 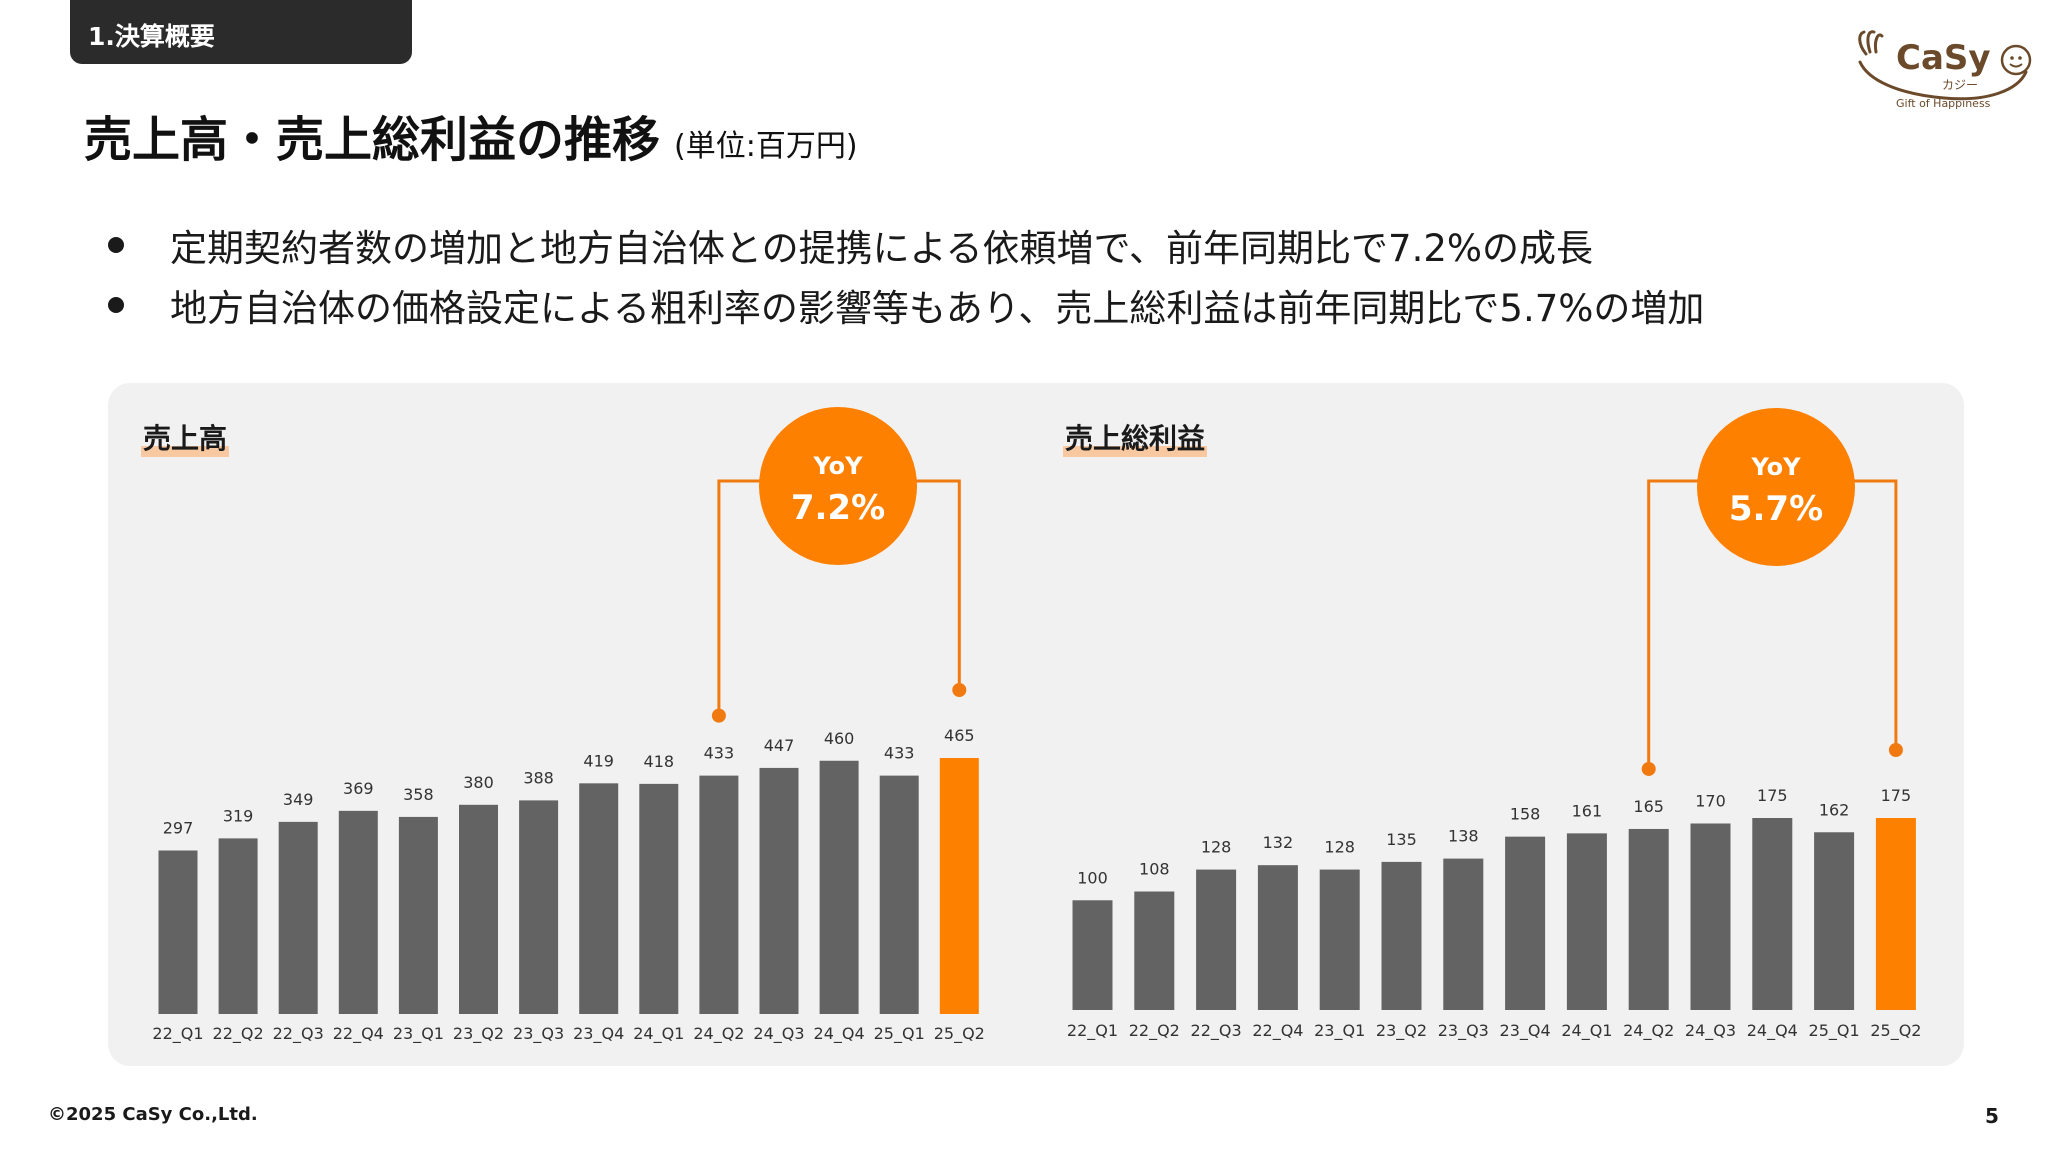 What do you see at coordinates (298, 1034) in the screenshot?
I see `category-label-22_Q3: 22_Q3` at bounding box center [298, 1034].